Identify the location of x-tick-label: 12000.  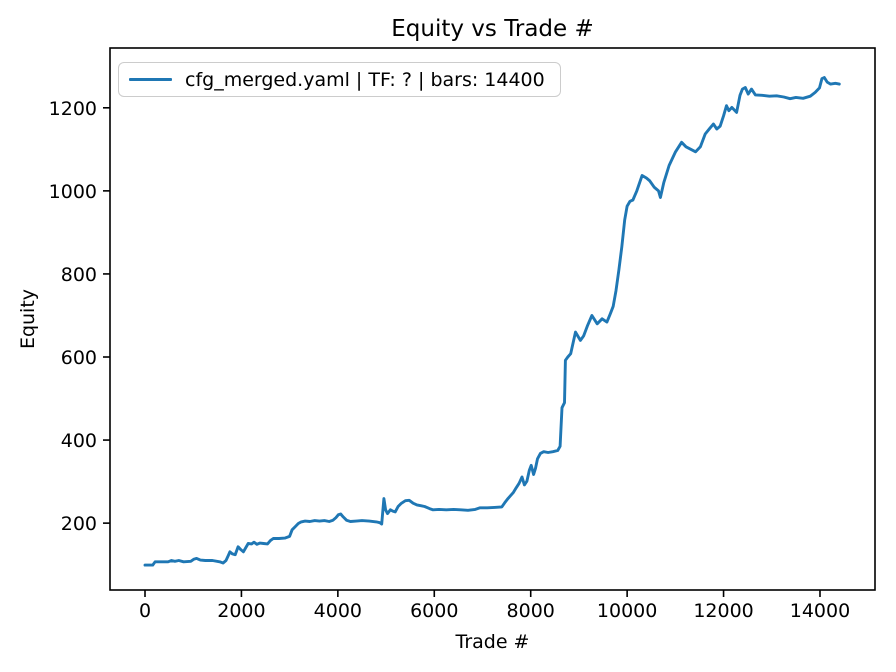
(723, 611).